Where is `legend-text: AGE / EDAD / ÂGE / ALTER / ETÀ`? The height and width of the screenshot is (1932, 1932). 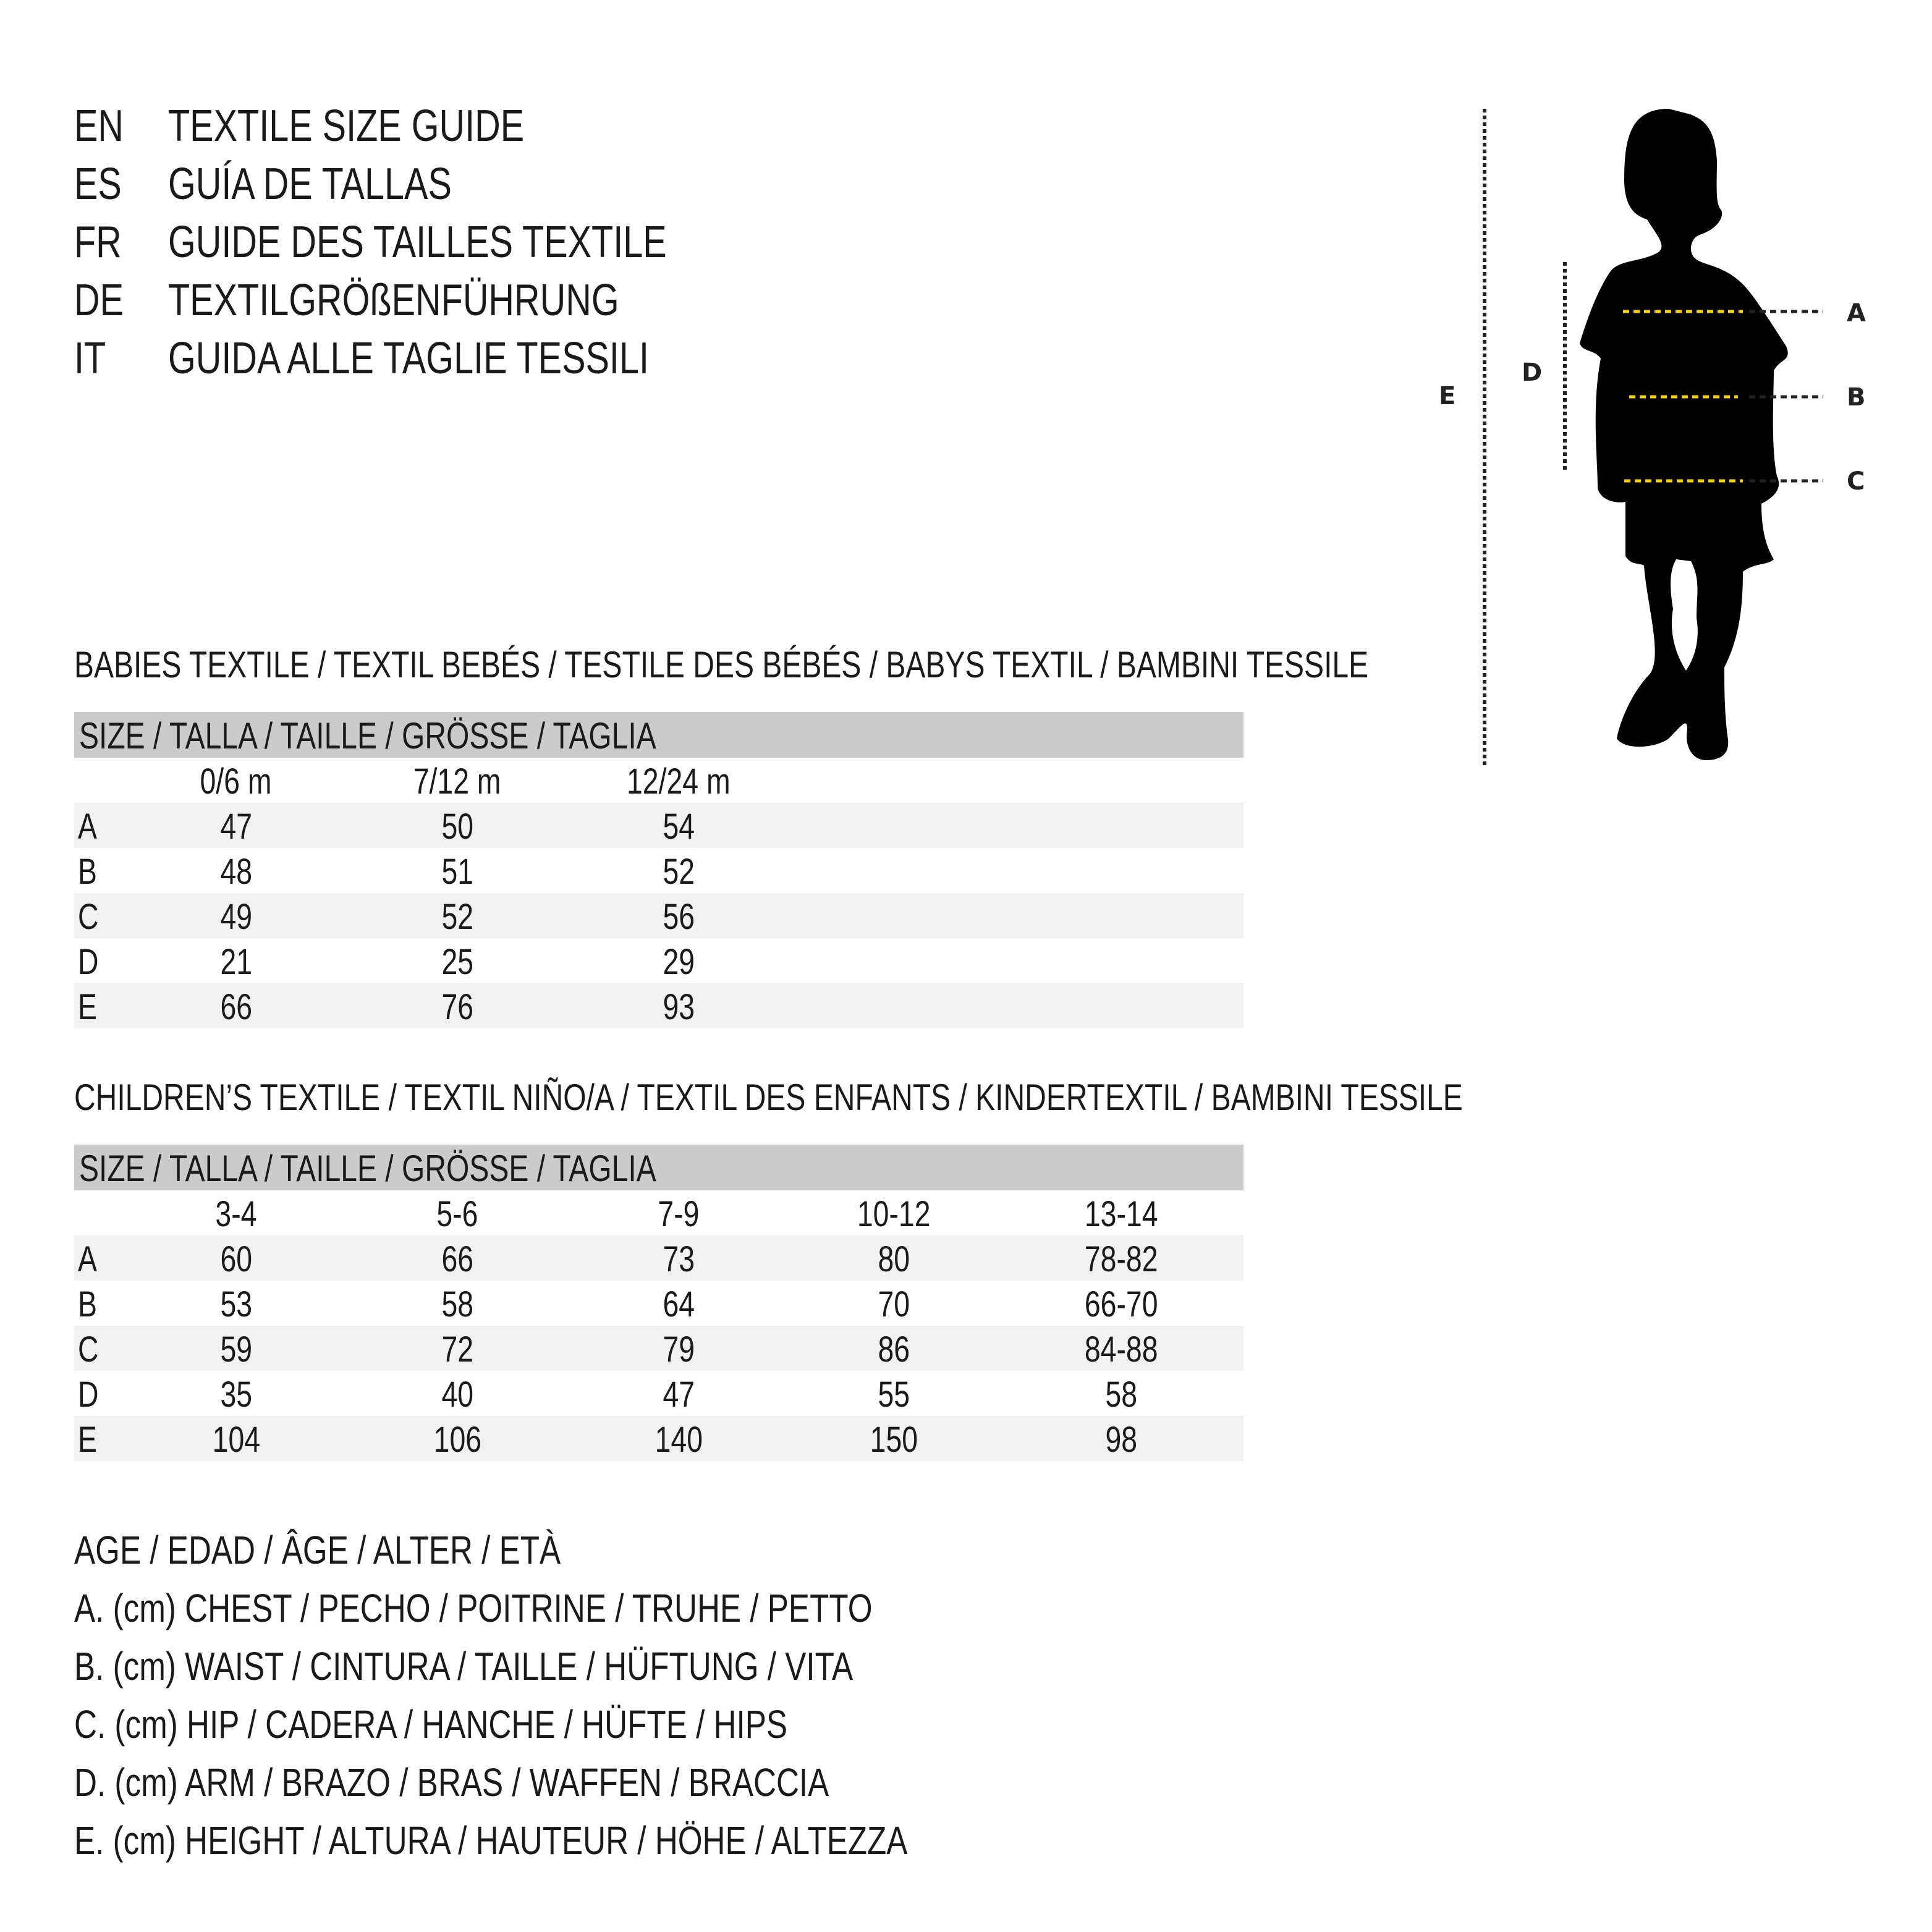
legend-text: AGE / EDAD / ÂGE / ALTER / ETÀ is located at coordinates (317, 1550).